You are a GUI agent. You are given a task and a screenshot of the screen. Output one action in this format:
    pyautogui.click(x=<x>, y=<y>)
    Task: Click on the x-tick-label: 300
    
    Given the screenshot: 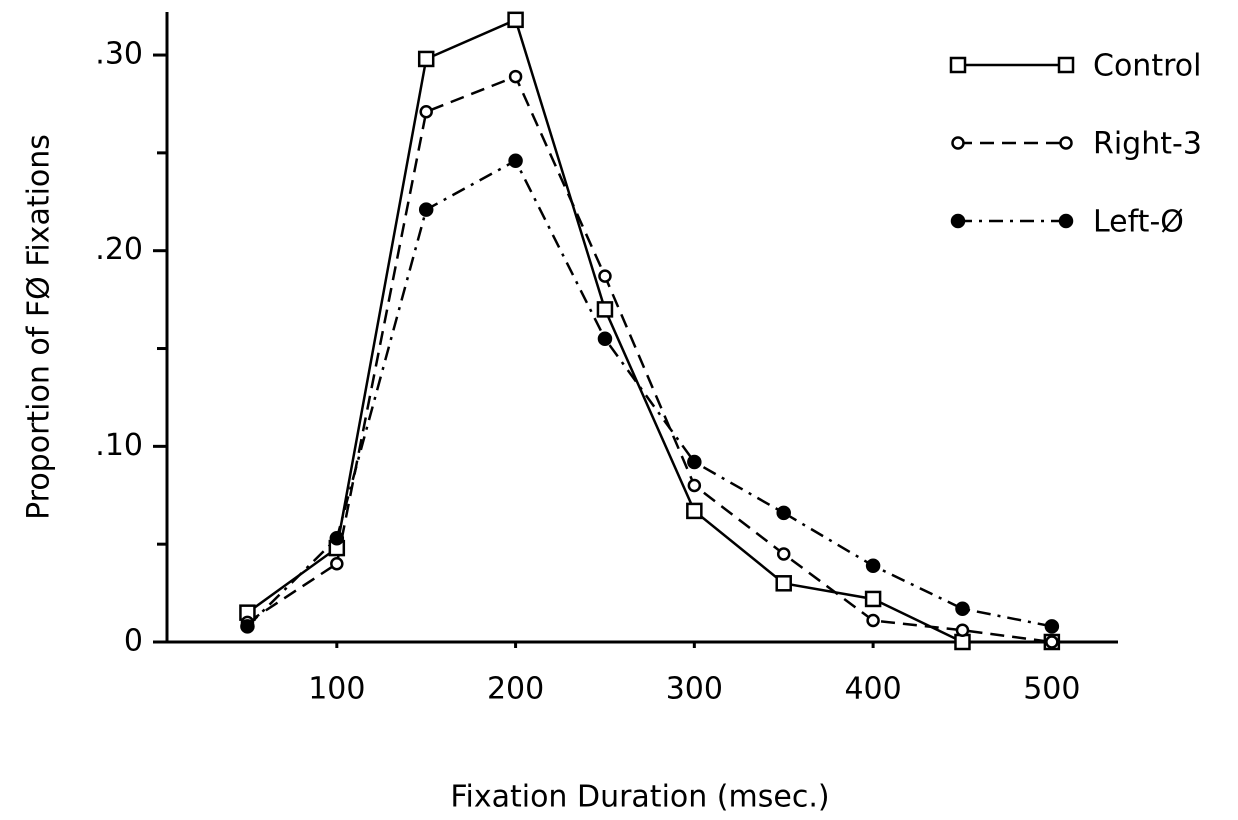 What is the action you would take?
    pyautogui.click(x=694, y=689)
    